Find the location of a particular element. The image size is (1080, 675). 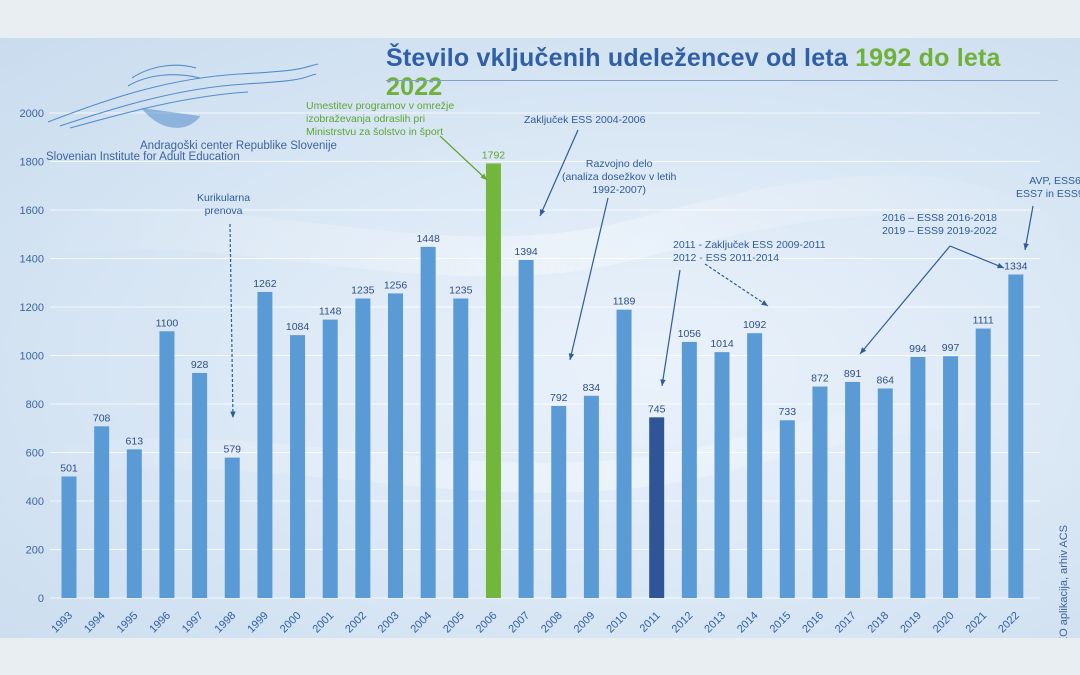

x-tick-label-2010: 2010 is located at coordinates (617, 623).